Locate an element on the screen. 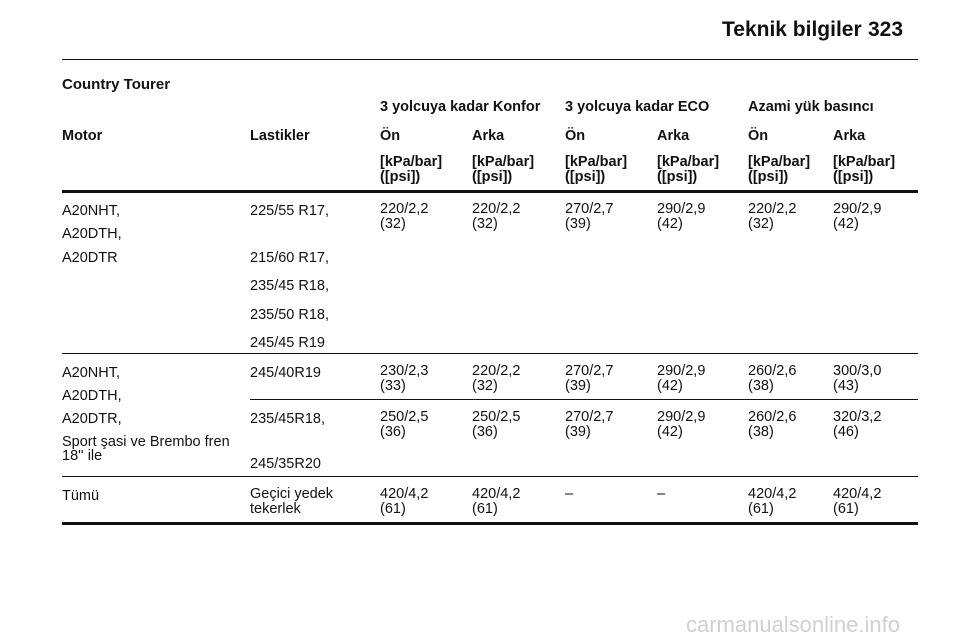 Image resolution: width=960 pixels, height=642 pixels. section-title: Country Tourer is located at coordinates (116, 84).